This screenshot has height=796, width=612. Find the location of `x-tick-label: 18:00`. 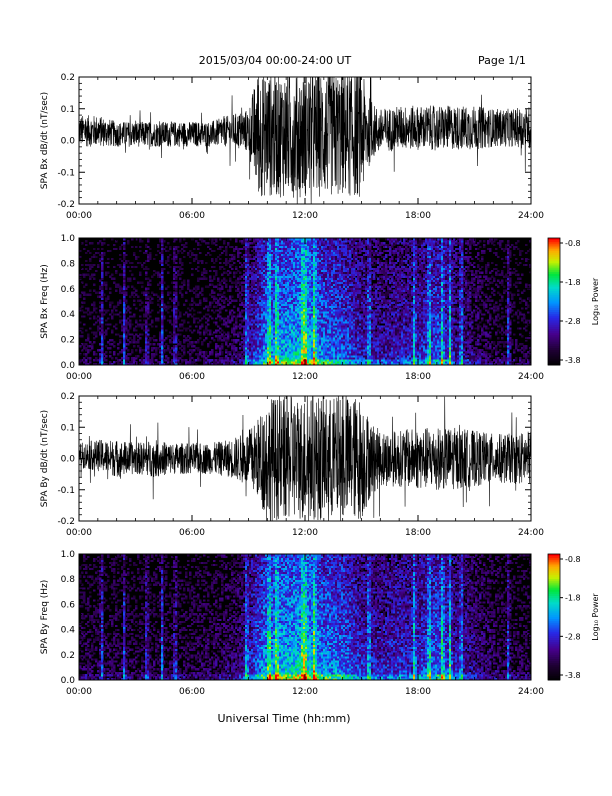

x-tick-label: 18:00 is located at coordinates (418, 216).